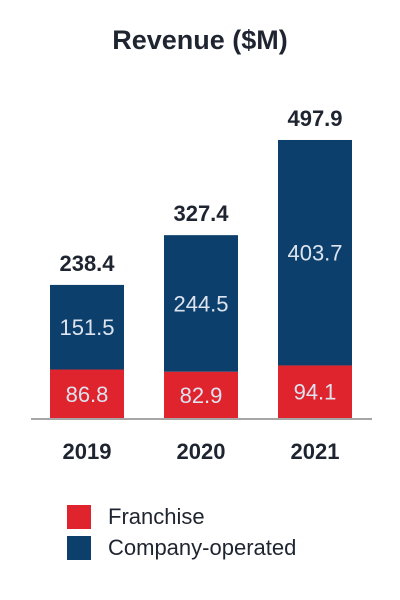 Image resolution: width=400 pixels, height=600 pixels. What do you see at coordinates (156, 516) in the screenshot?
I see `legend-label-franchise: Franchise` at bounding box center [156, 516].